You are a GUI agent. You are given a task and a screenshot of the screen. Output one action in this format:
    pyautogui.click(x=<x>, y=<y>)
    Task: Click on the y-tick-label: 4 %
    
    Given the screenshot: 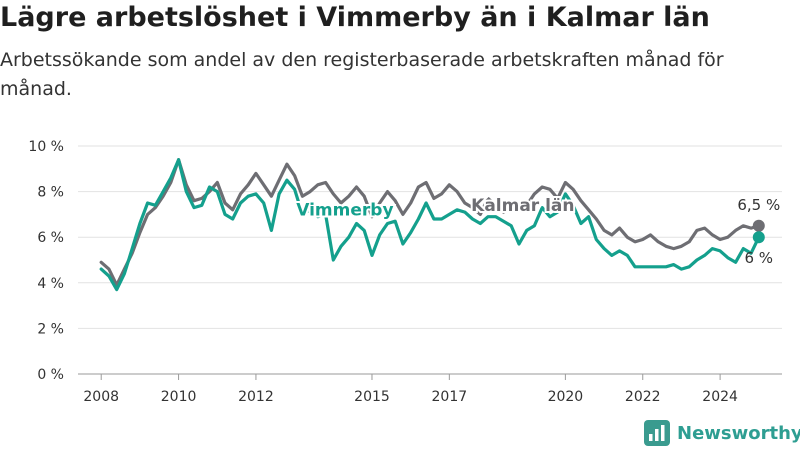 What is the action you would take?
    pyautogui.click(x=50, y=284)
    